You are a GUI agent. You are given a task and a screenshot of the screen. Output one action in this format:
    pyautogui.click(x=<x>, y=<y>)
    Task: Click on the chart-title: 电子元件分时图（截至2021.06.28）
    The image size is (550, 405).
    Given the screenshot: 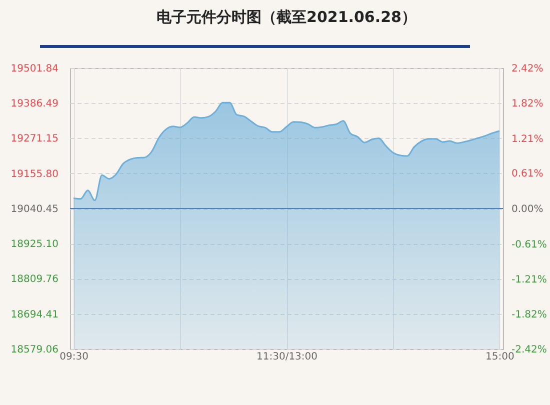 What is the action you would take?
    pyautogui.click(x=286, y=17)
    